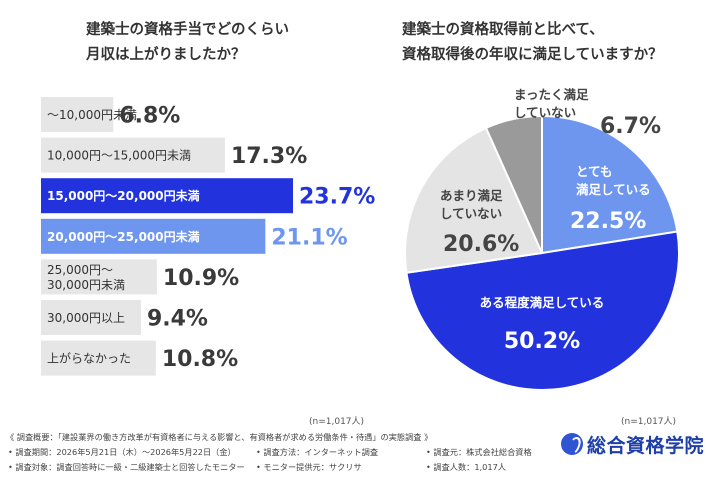 This screenshot has width=720, height=480. Describe the element at coordinates (551, 103) in the screenshot. I see `pie-slice-label: まったく満足していない` at that location.